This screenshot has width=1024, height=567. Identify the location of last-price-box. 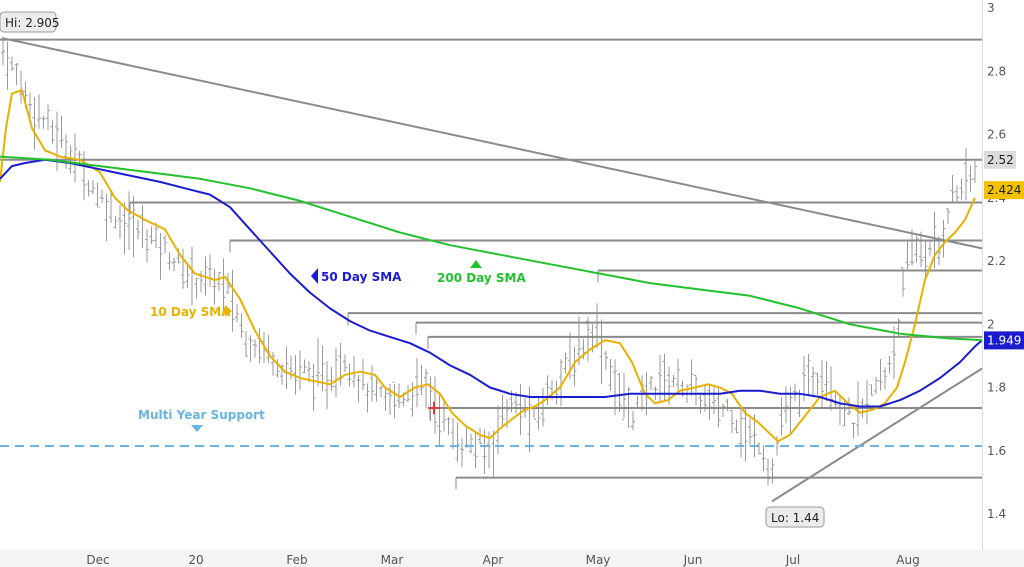
(1004, 190).